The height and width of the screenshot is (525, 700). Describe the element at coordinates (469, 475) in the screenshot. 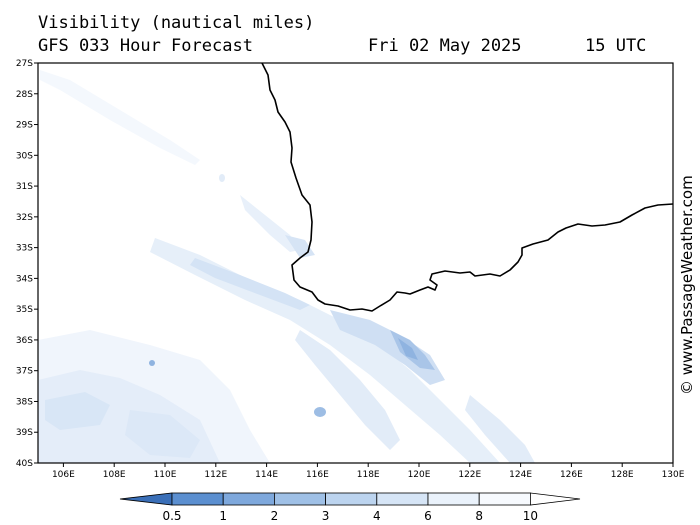

I see `lon-label: 122E` at that location.